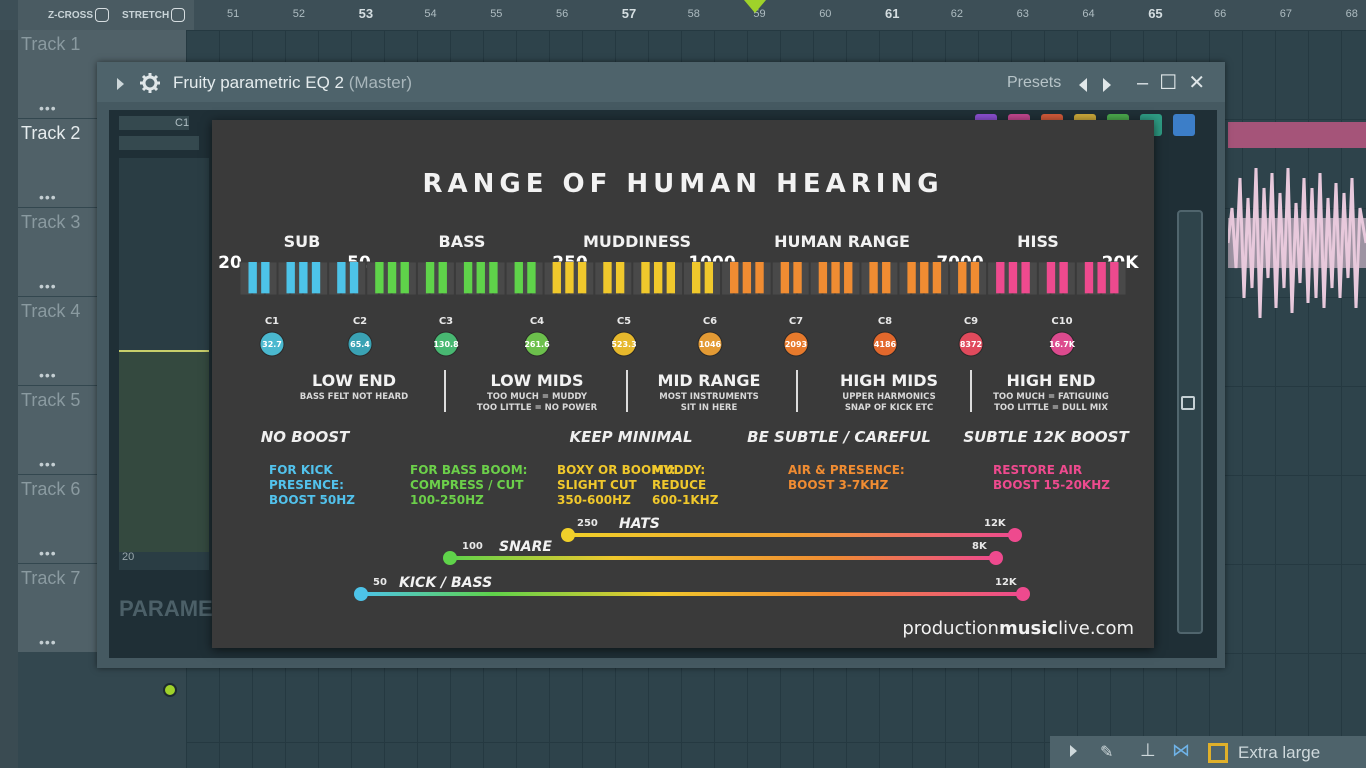  What do you see at coordinates (472, 546) in the screenshot?
I see `range-low-label: 100` at bounding box center [472, 546].